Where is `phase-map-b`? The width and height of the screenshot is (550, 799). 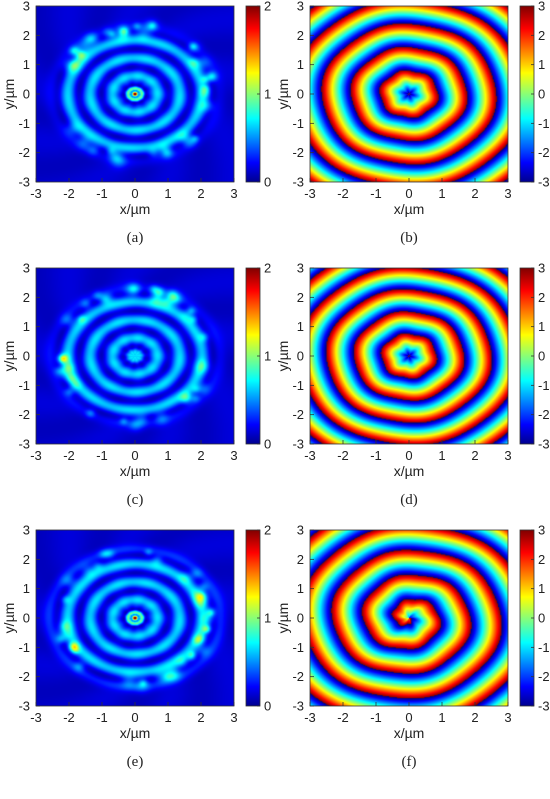 phase-map-b is located at coordinates (409, 94).